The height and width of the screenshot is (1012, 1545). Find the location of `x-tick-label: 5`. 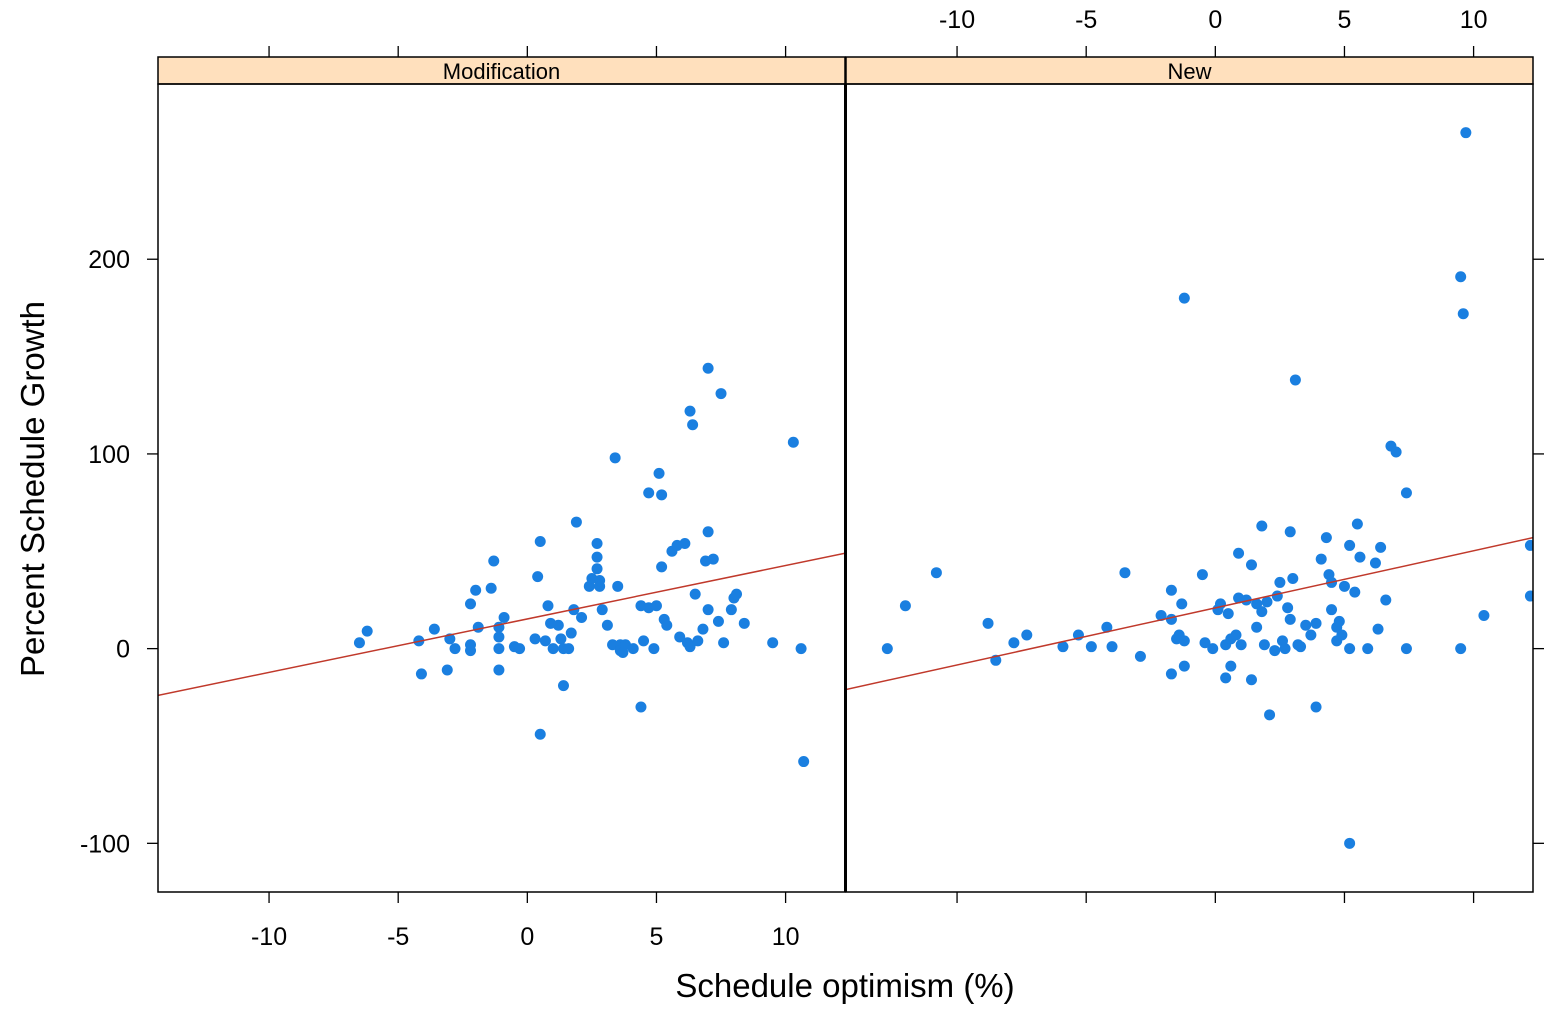

x-tick-label: 5 is located at coordinates (1345, 20).